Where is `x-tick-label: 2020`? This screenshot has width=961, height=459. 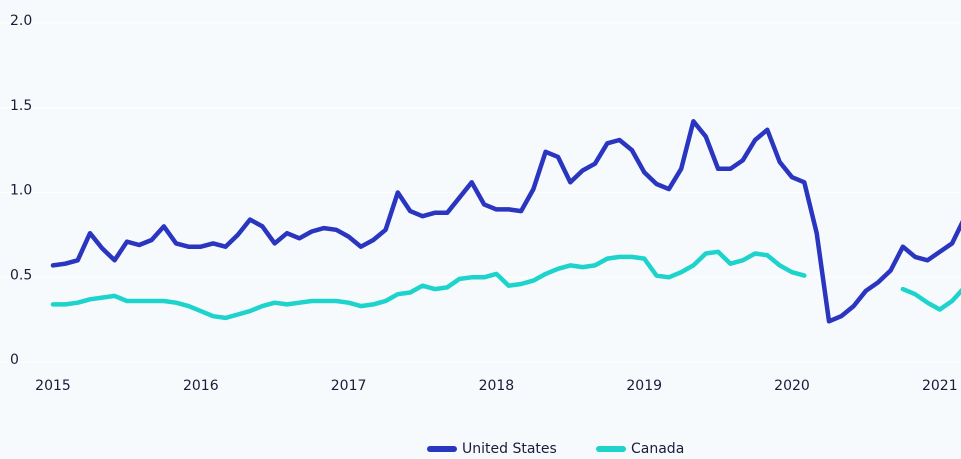 x-tick-label: 2020 is located at coordinates (792, 386).